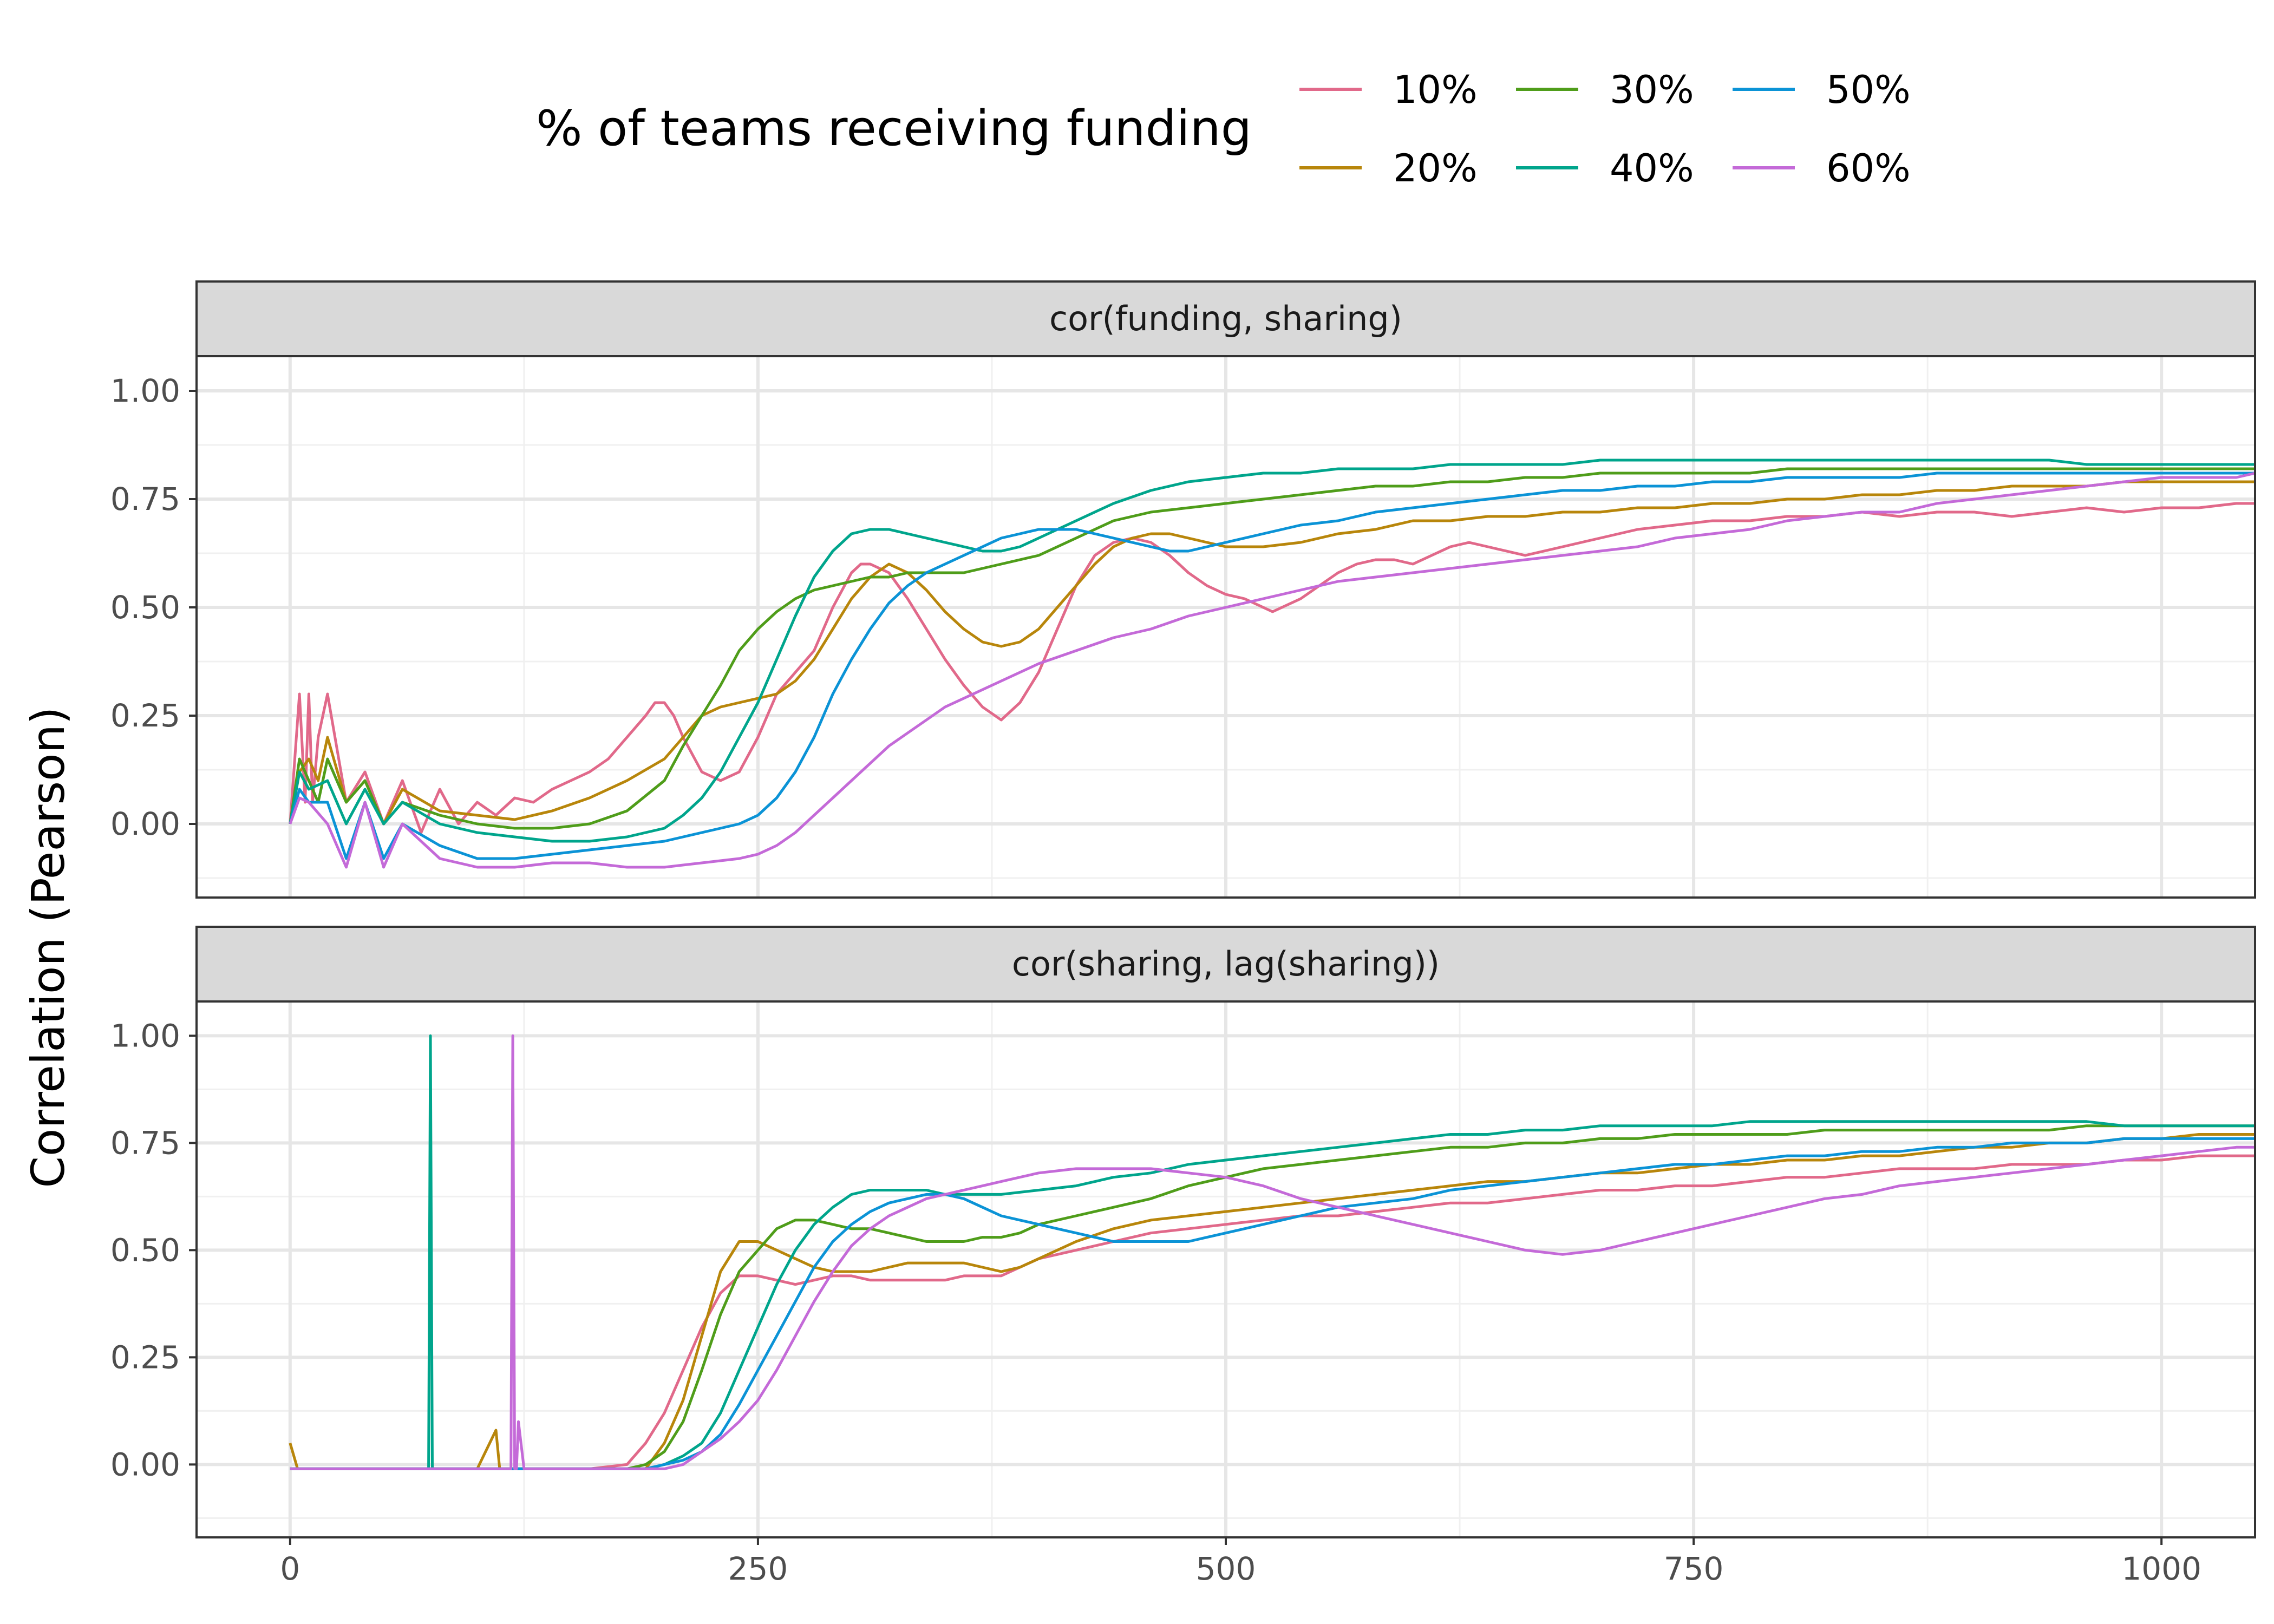 This screenshot has height=1624, width=2274. What do you see at coordinates (1694, 1568) in the screenshot?
I see `x-tick-label: 750` at bounding box center [1694, 1568].